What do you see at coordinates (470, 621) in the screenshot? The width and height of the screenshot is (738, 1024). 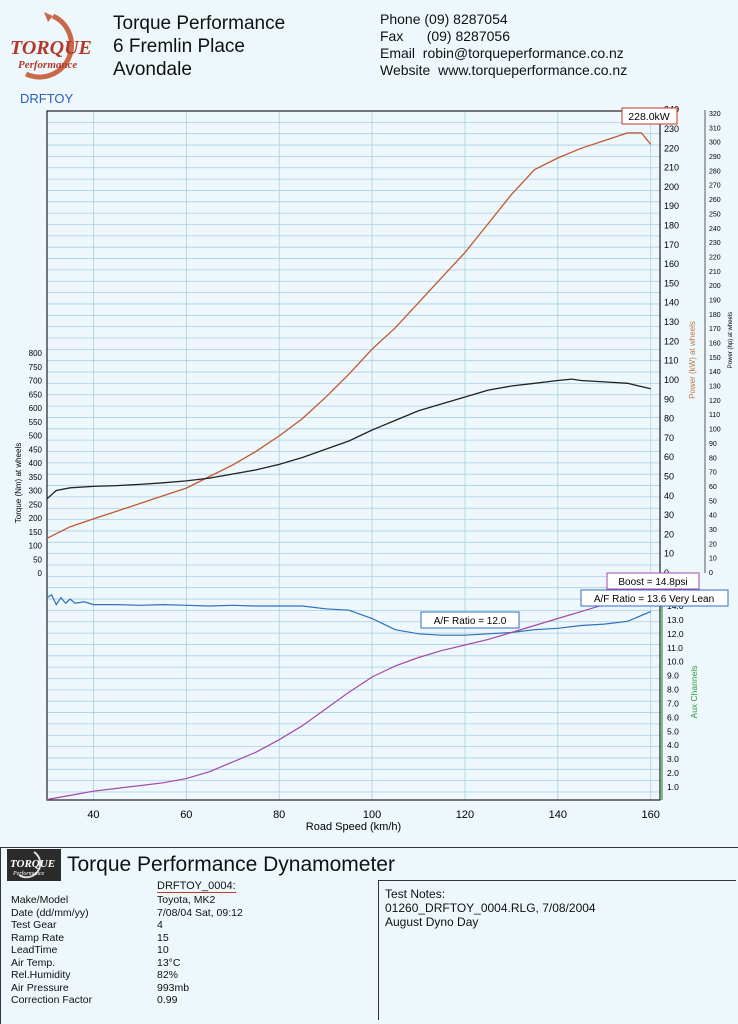 I see `annotation-af-min: A/F Ratio = 12.0` at bounding box center [470, 621].